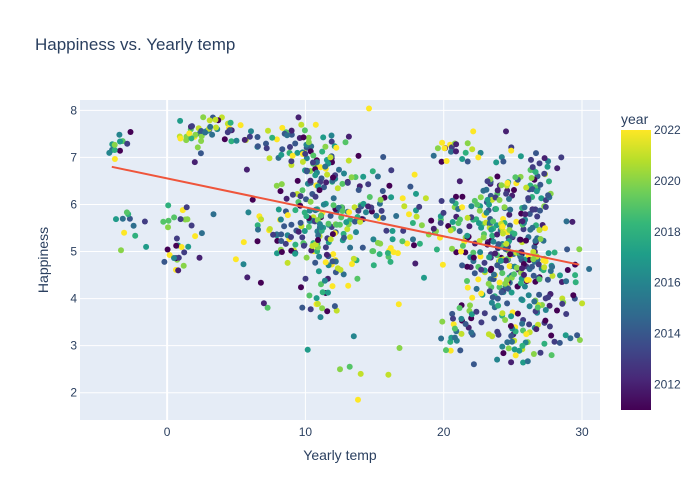 This screenshot has height=500, width=700. I want to click on chart-title: Happiness vs. Yearly temp, so click(135, 44).